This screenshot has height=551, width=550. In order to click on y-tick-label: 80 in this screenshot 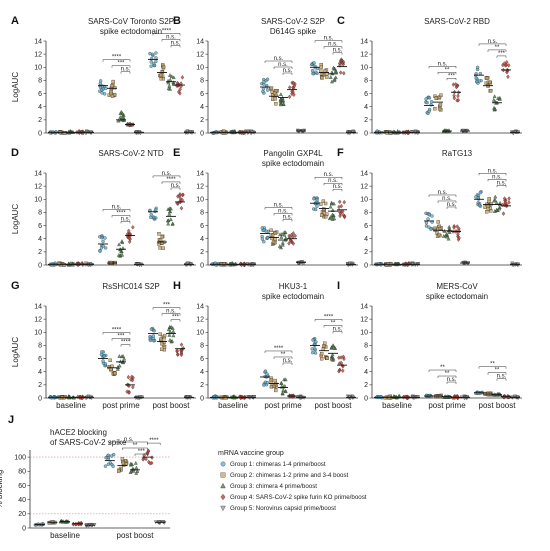, I will do `click(22, 472)`.